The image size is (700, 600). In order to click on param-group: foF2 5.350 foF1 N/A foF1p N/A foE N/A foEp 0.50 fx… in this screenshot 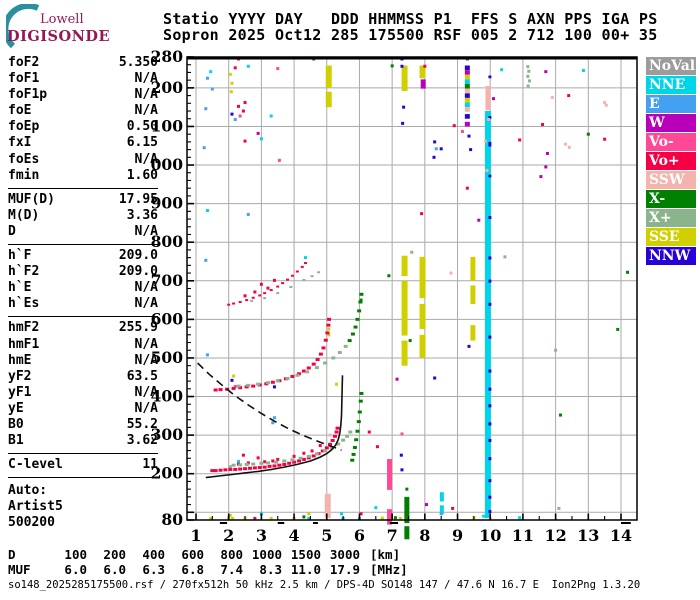, I will do `click(83, 120)`.